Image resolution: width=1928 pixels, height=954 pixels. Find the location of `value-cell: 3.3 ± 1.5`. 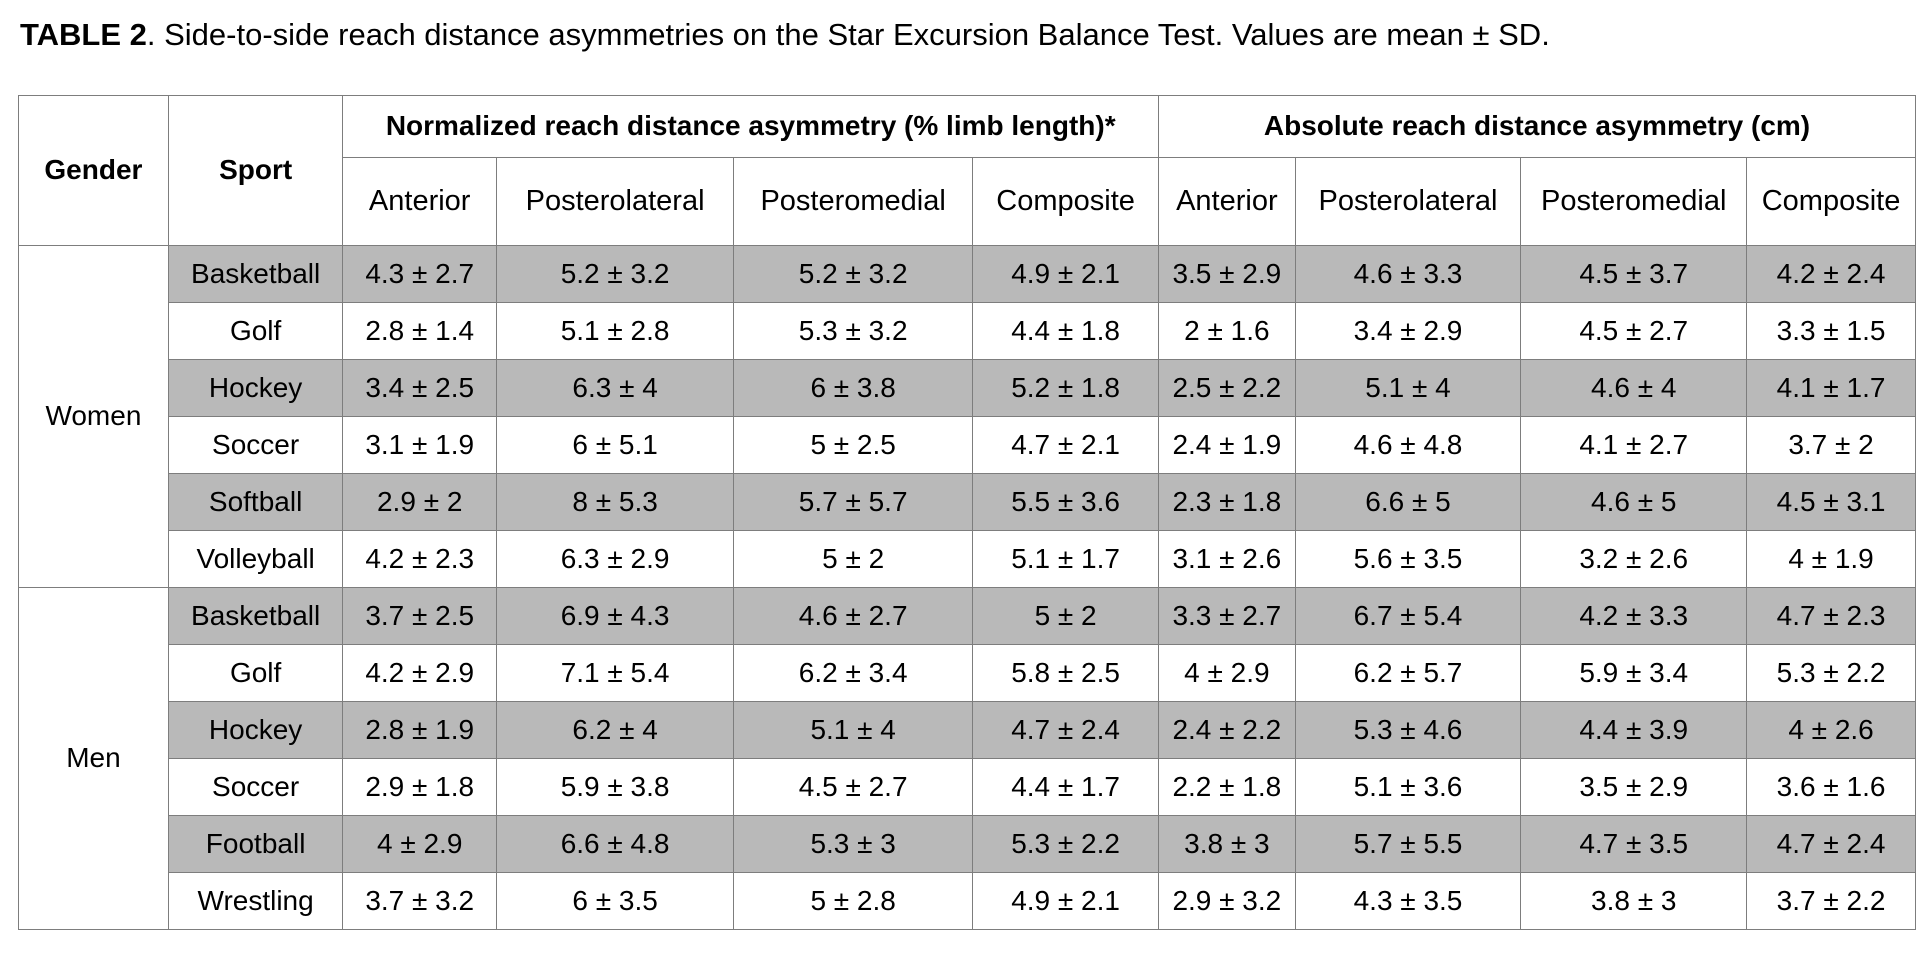

value-cell: 3.3 ± 1.5 is located at coordinates (1831, 330).